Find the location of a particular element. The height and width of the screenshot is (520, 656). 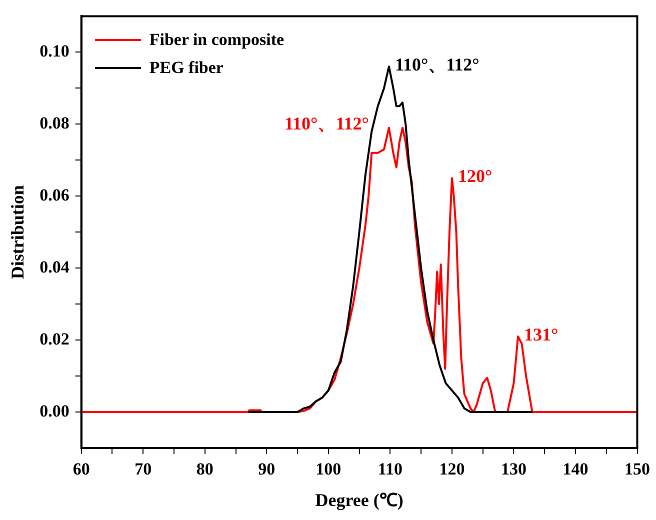

x-tick-label: 130 is located at coordinates (513, 469).